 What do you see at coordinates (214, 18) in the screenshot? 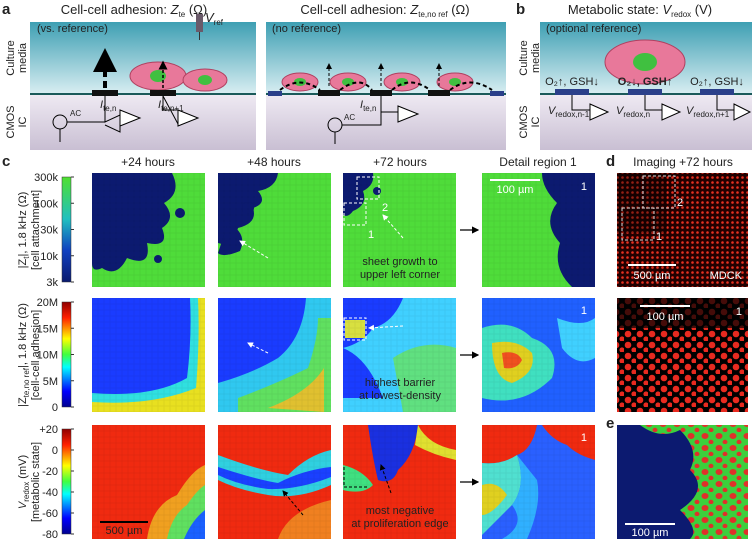
I see `ref-label: Vref` at bounding box center [214, 18].